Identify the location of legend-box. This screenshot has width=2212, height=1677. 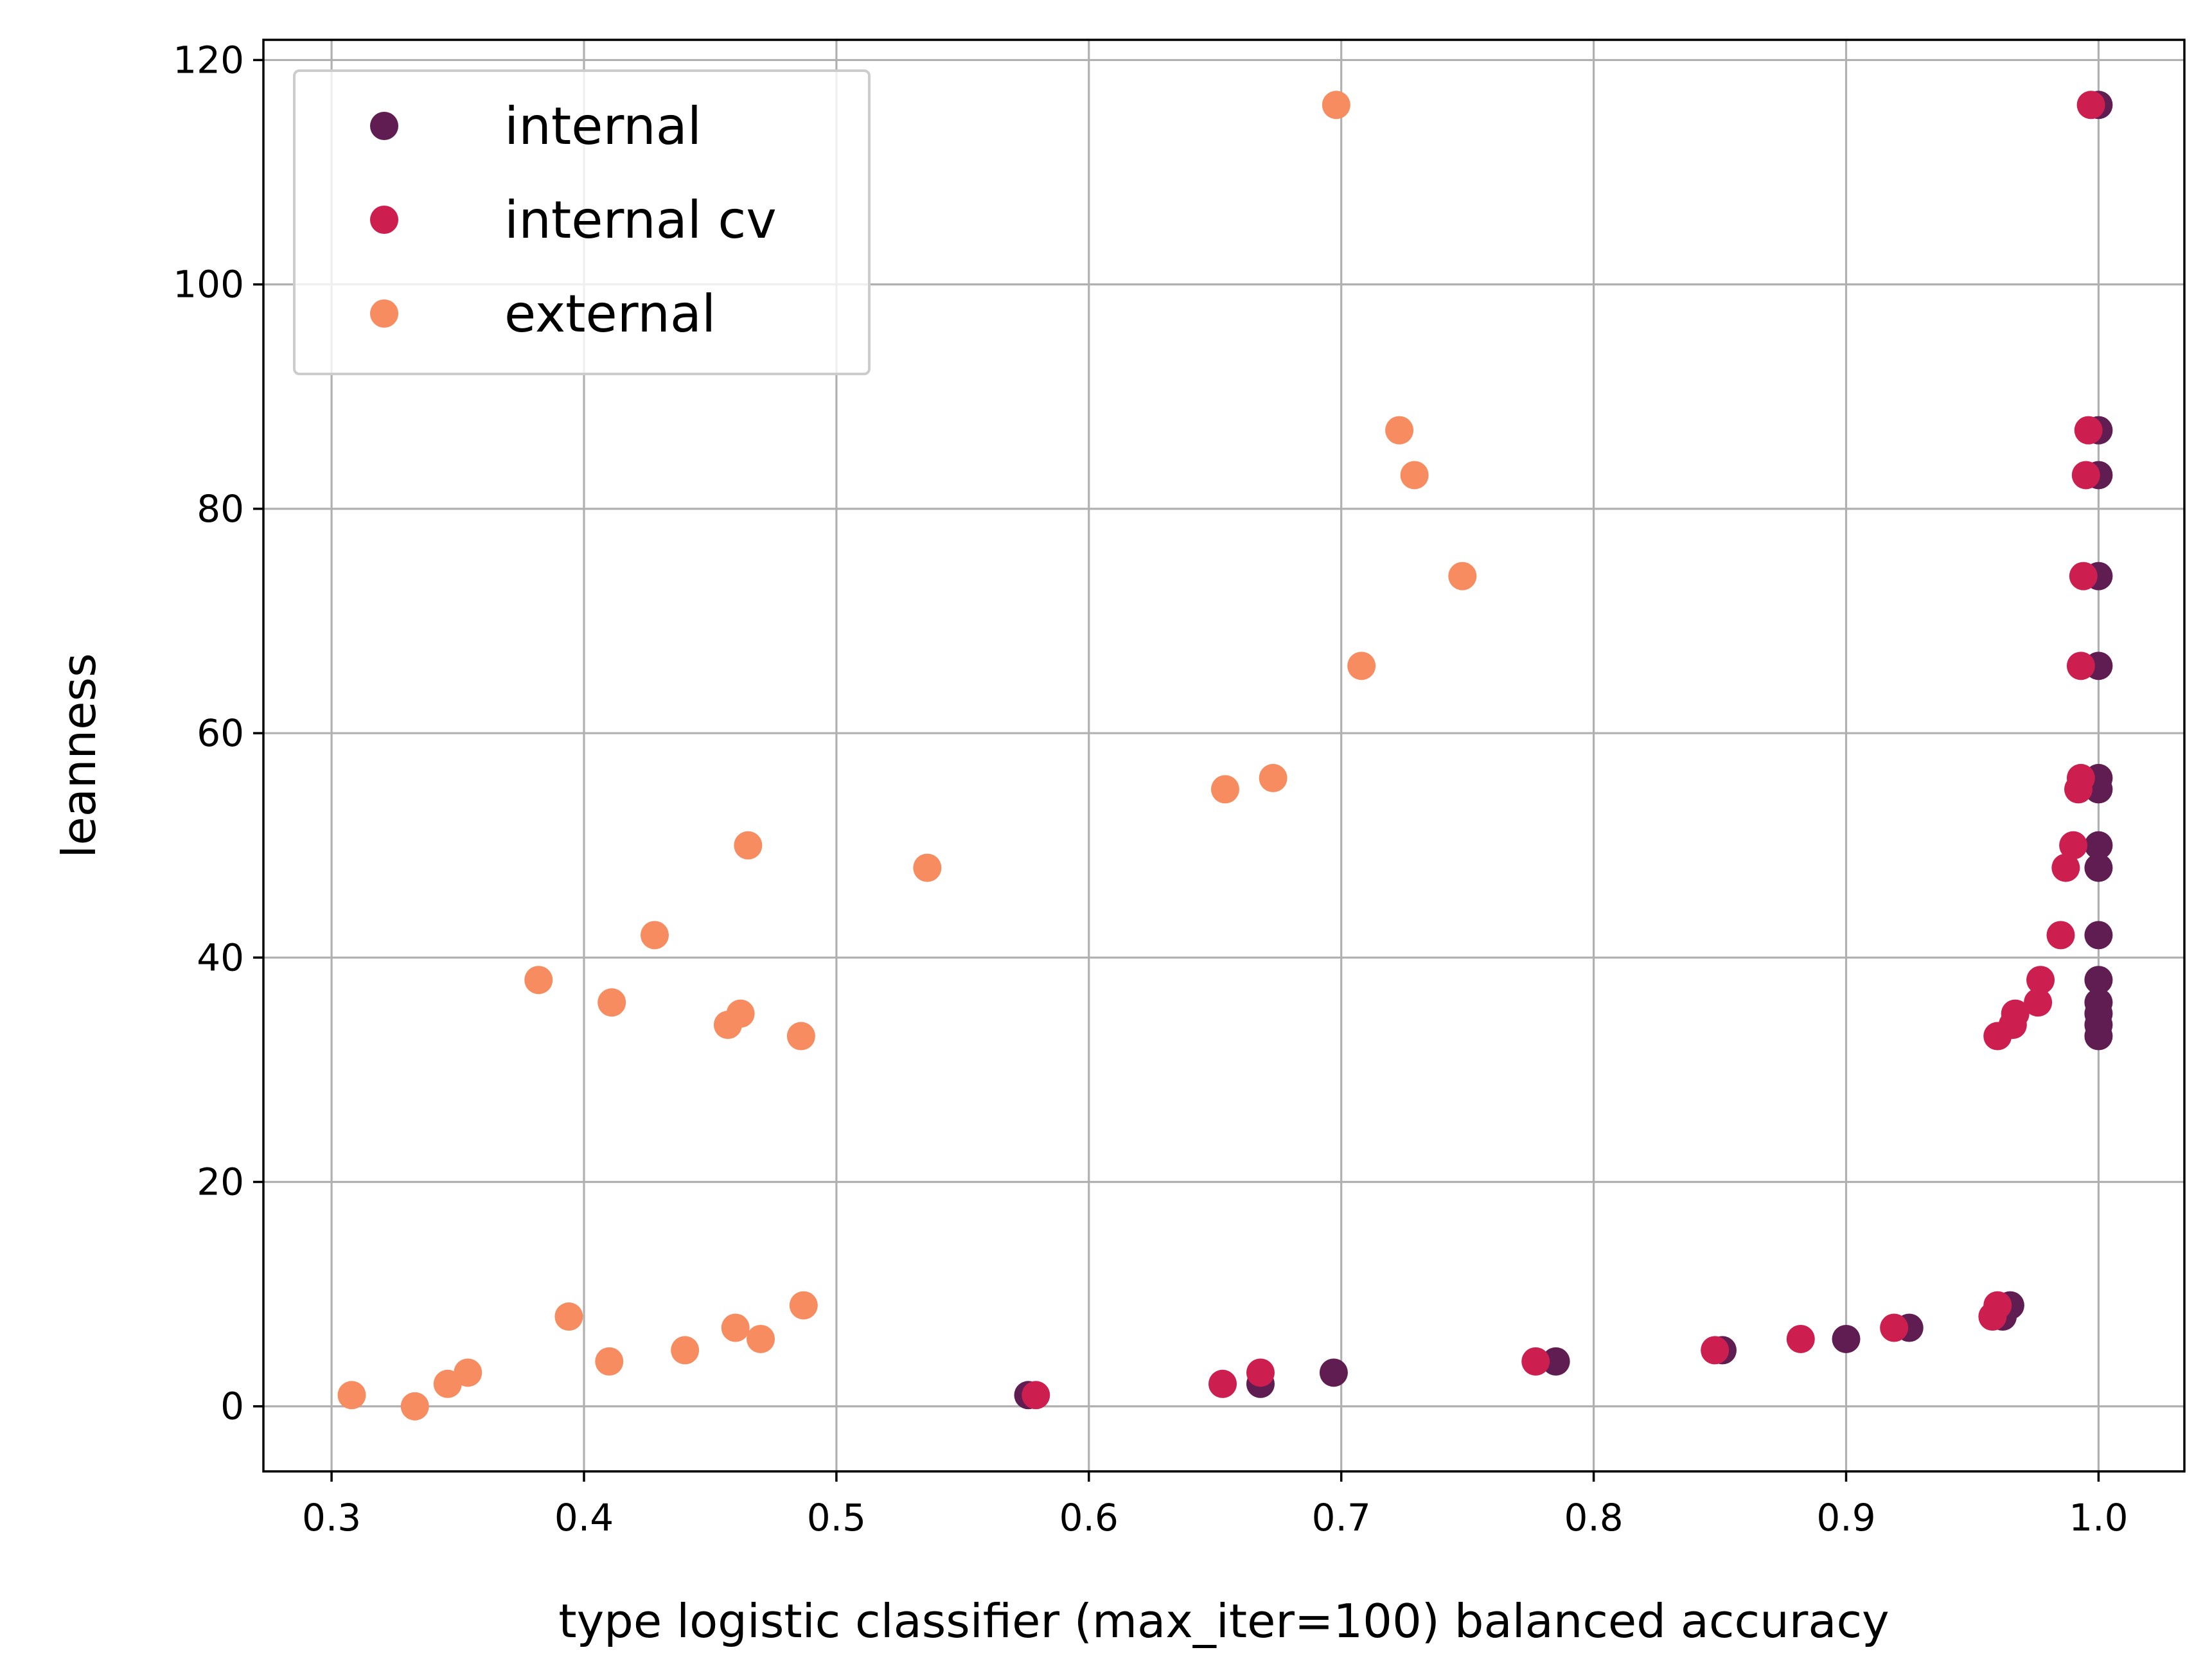
(582, 222).